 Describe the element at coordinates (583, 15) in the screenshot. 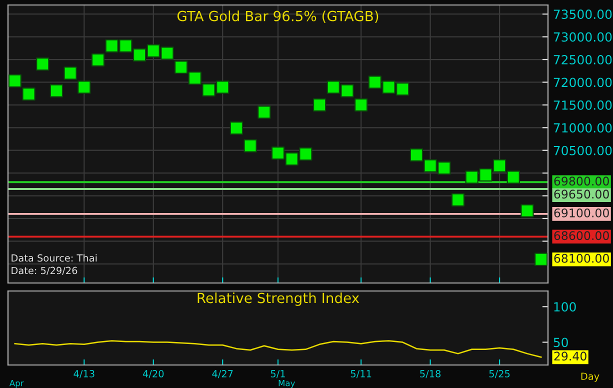

I see `y-tick-label: 73500.00` at that location.